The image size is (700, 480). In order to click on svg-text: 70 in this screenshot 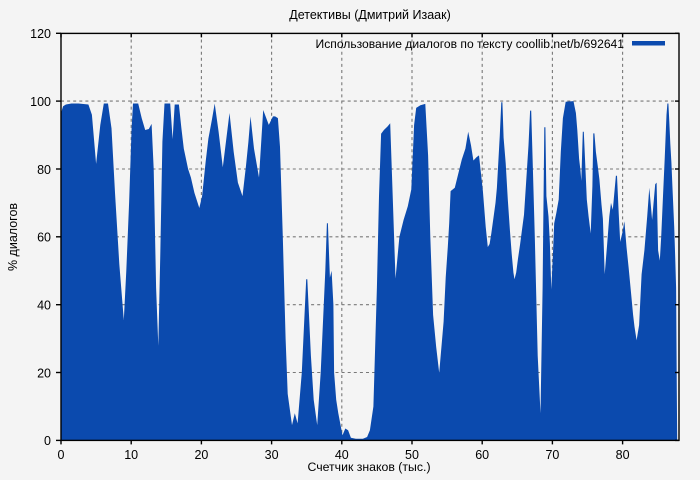, I will do `click(552, 455)`.